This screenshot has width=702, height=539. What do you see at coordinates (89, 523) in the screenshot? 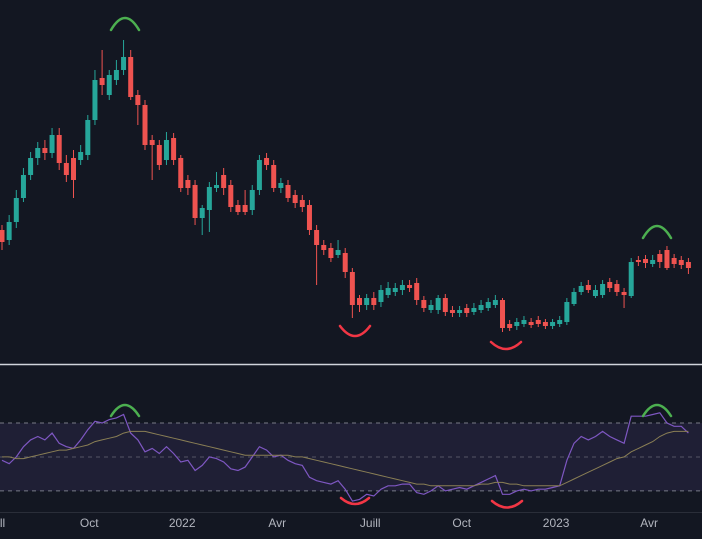
I see `x-tick-label: Oct` at bounding box center [89, 523].